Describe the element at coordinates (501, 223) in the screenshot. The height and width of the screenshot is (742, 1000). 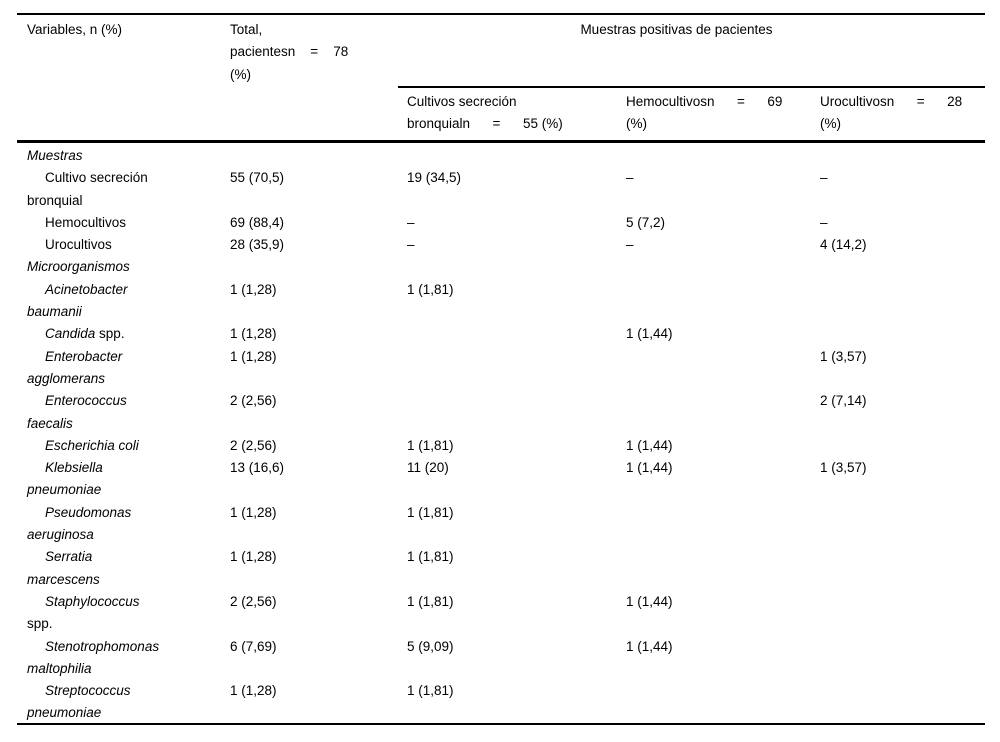
I see `table-row: Hemocultivos 69 (88,4) – 5 (7,2) –` at that location.